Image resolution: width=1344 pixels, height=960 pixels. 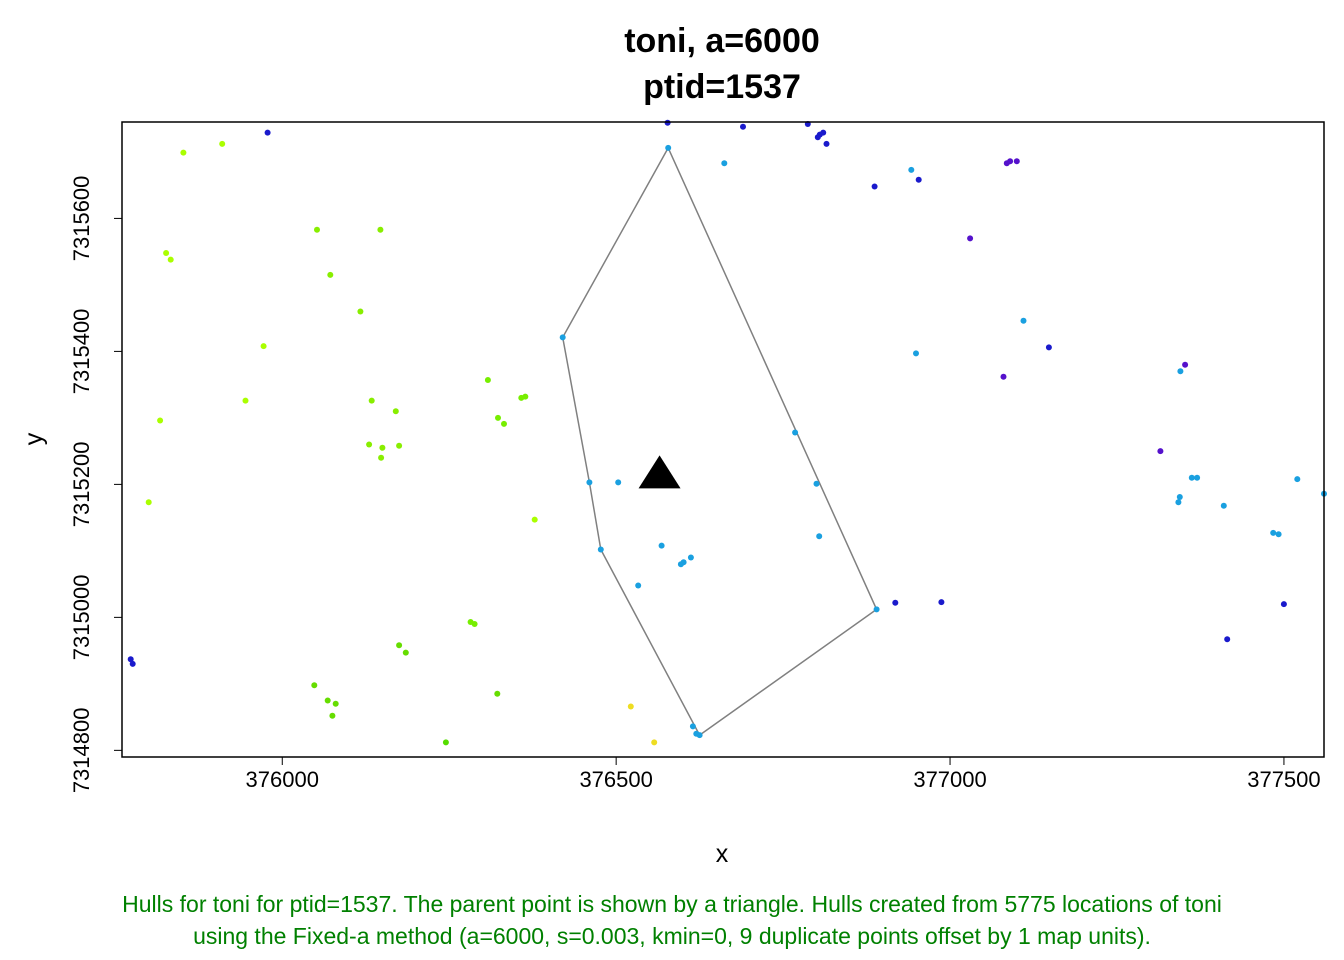 What do you see at coordinates (719, 442) in the screenshot?
I see `hull-outline` at bounding box center [719, 442].